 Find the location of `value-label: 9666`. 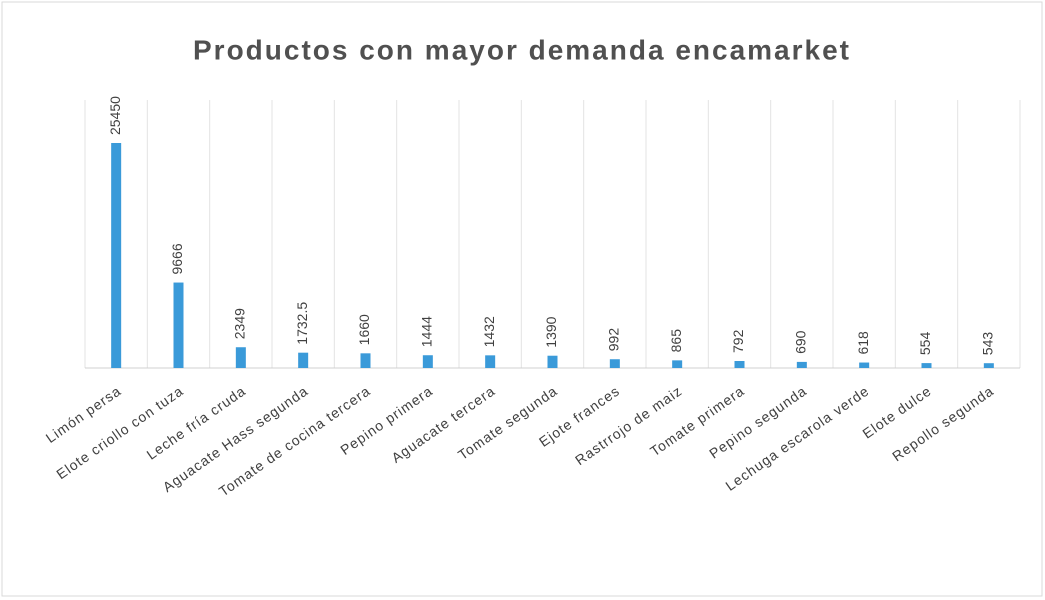

value-label: 9666 is located at coordinates (177, 258).